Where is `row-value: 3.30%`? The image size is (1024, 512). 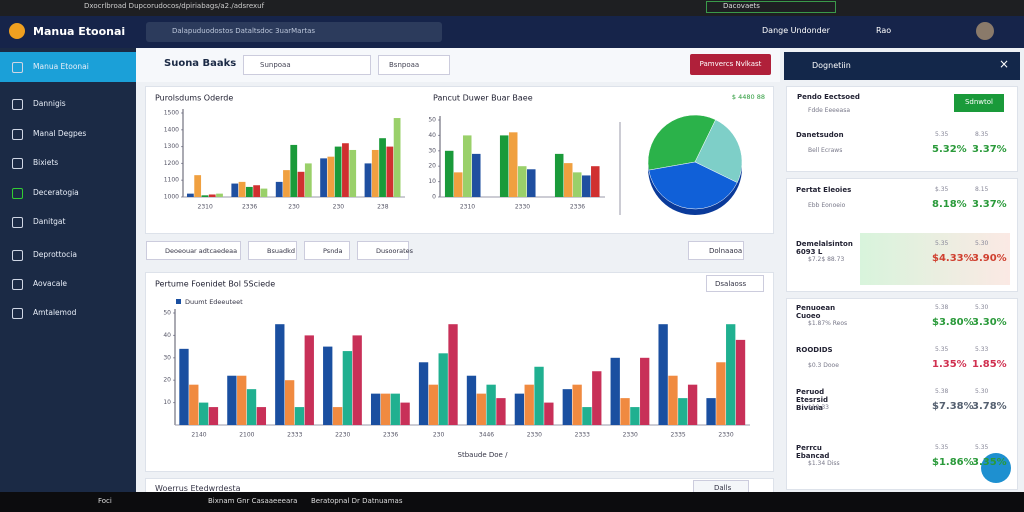 row-value: 3.30% is located at coordinates (989, 322).